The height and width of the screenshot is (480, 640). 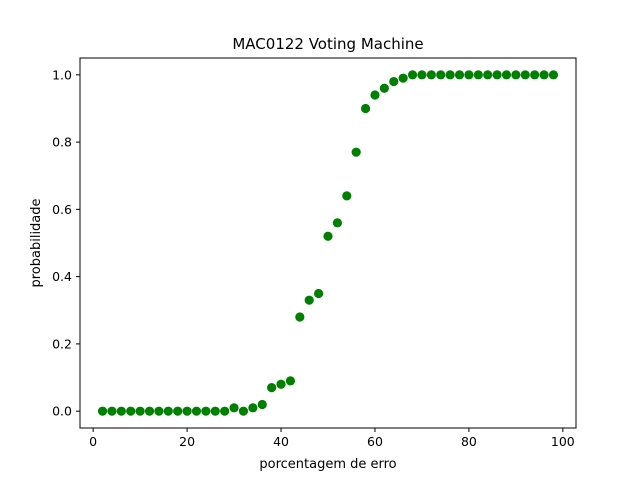 What do you see at coordinates (281, 441) in the screenshot?
I see `x-tick-label: 40` at bounding box center [281, 441].